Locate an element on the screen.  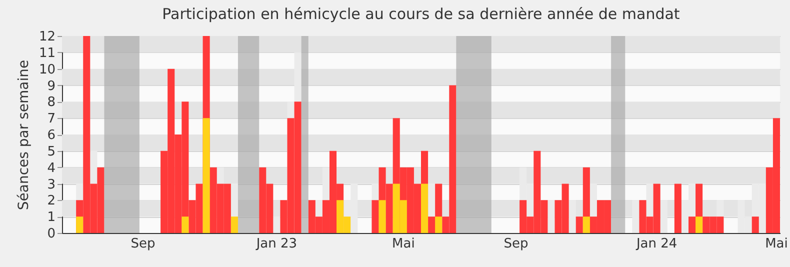
y-tick-label: 8 is located at coordinates (51, 102).